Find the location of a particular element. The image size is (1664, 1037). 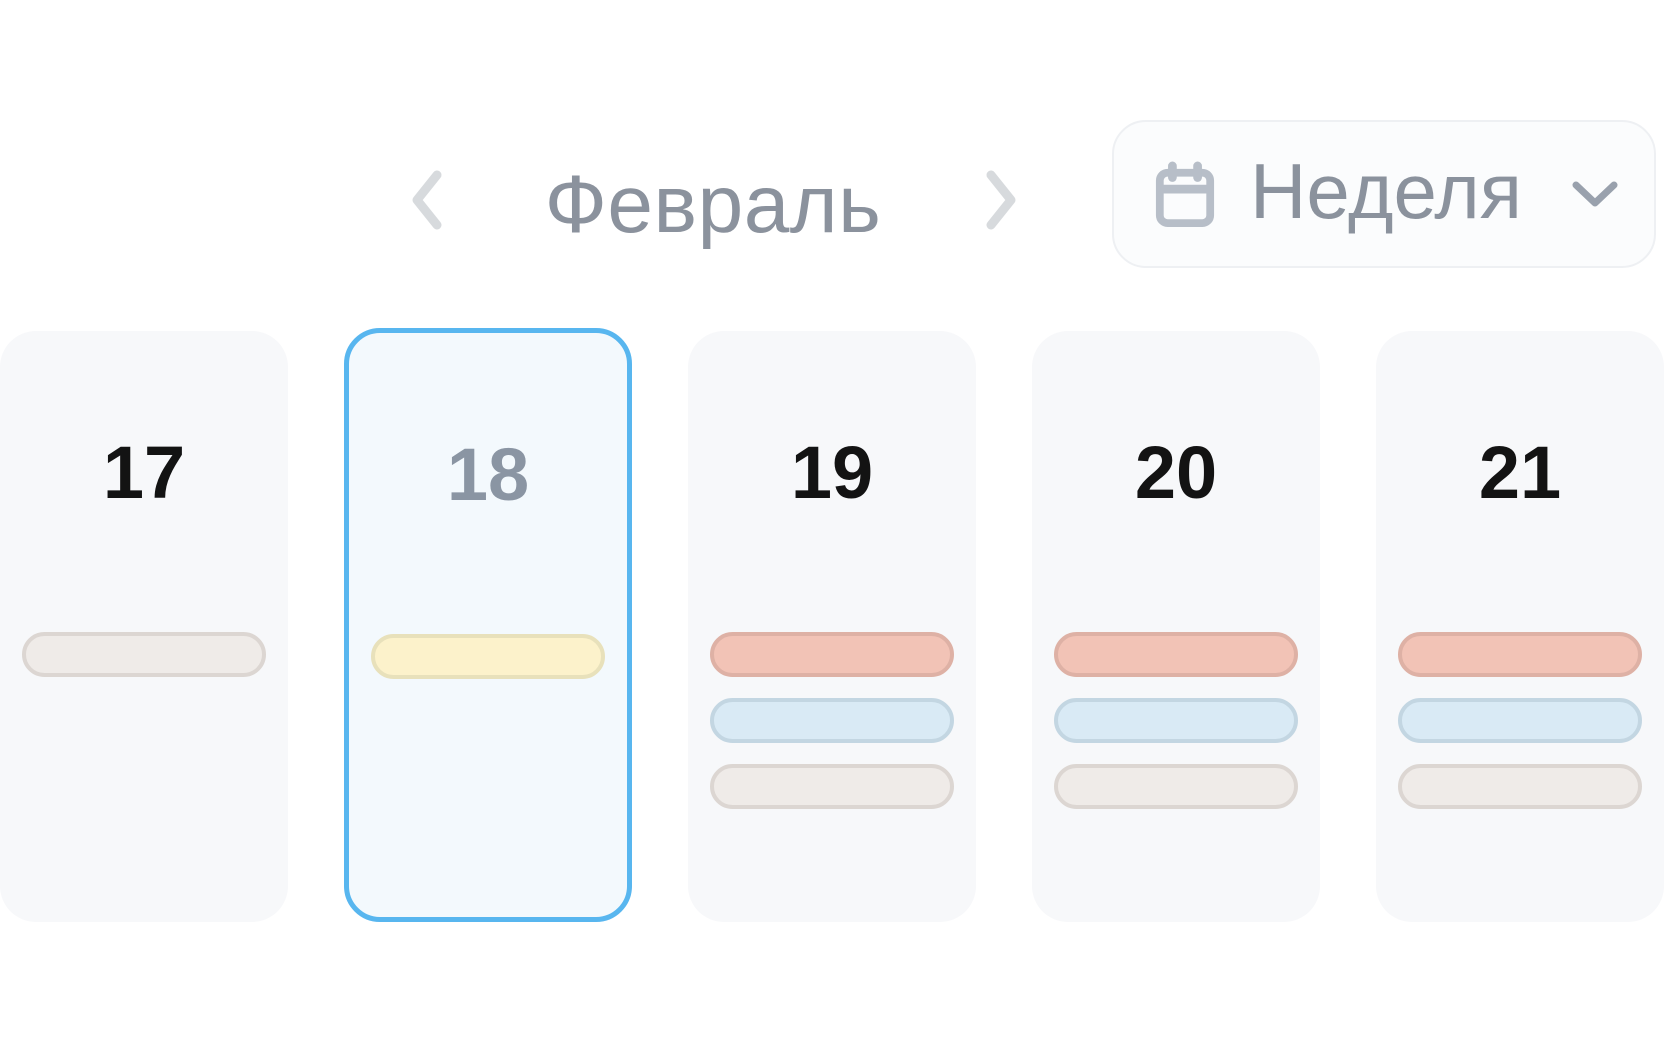

view-selector-button: Неделя is located at coordinates (1384, 194).